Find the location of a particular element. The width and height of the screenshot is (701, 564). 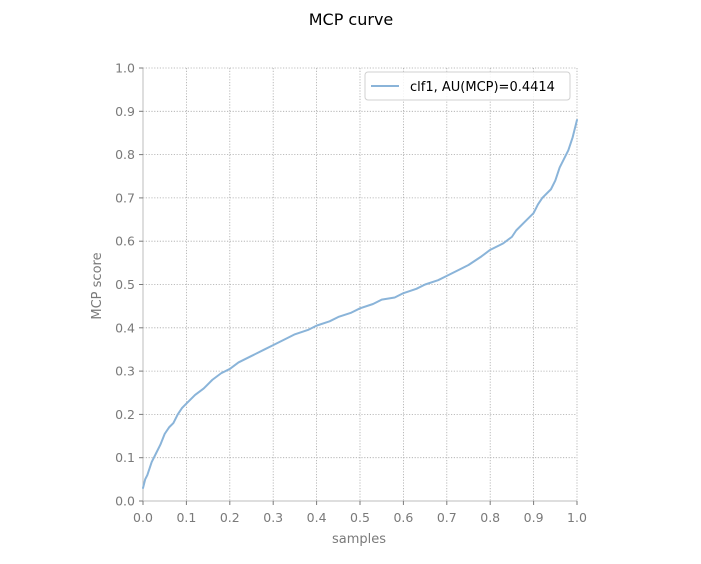

x-tick-label: 0.9 is located at coordinates (534, 517).